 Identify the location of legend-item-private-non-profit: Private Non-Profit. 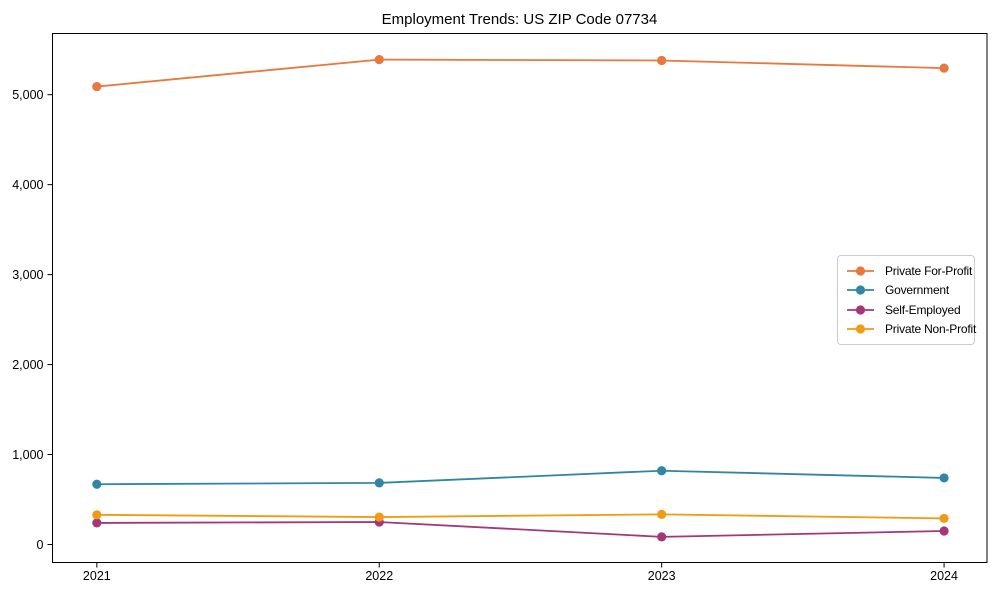
(911, 330).